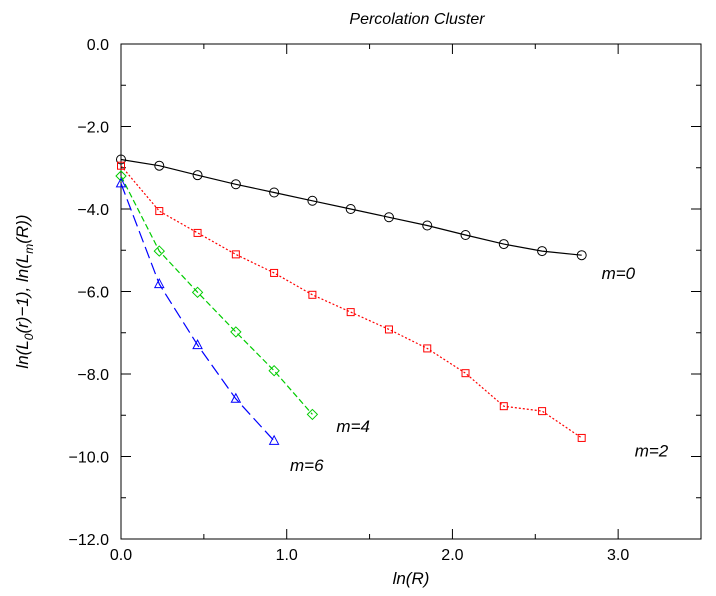  Describe the element at coordinates (652, 451) in the screenshot. I see `series-label: m=2` at that location.